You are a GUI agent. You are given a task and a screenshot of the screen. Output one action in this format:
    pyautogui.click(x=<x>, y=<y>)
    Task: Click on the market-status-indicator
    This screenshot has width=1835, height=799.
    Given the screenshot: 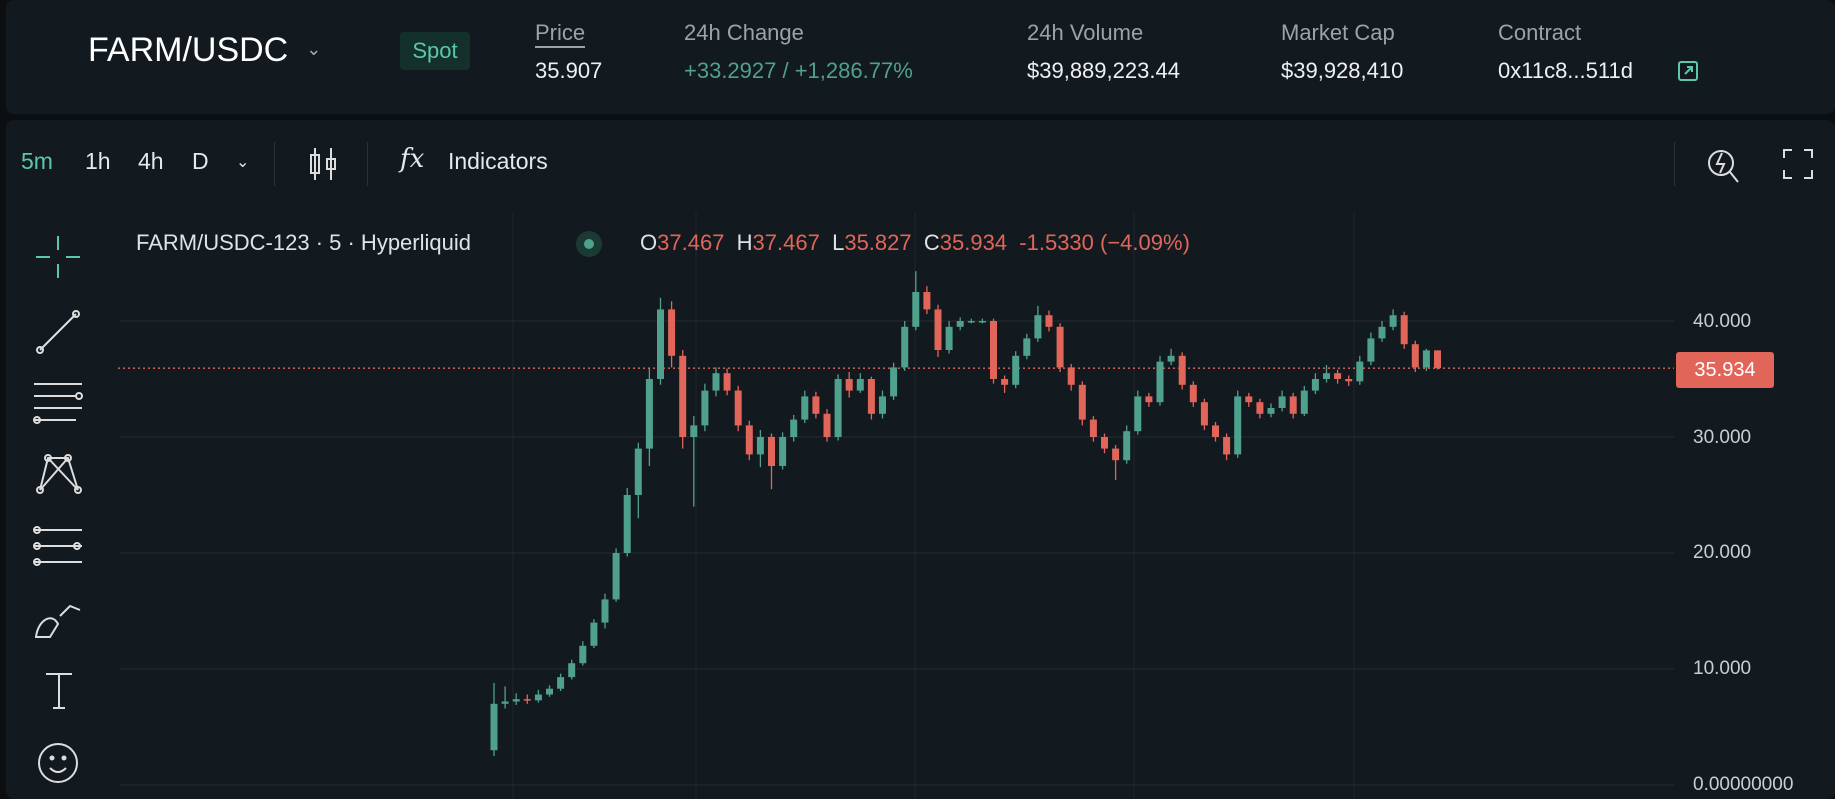 What is the action you would take?
    pyautogui.click(x=589, y=244)
    